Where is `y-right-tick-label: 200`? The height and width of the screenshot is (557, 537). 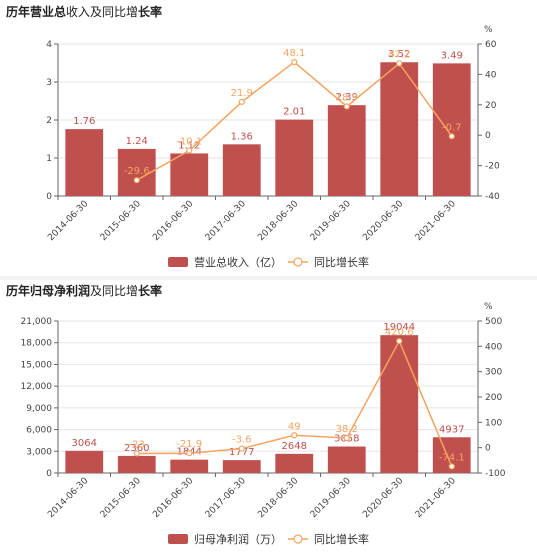 y-right-tick-label: 200 is located at coordinates (493, 398).